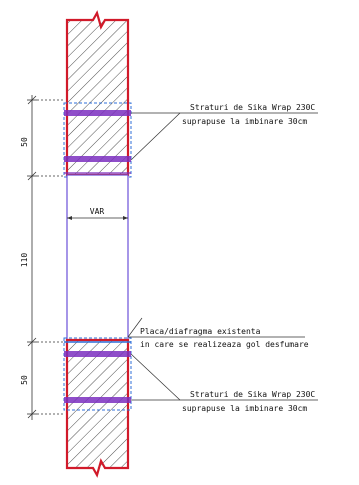 The height and width of the screenshot is (485, 359). Describe the element at coordinates (97, 257) in the screenshot. I see `smoke-vent-opening` at that location.